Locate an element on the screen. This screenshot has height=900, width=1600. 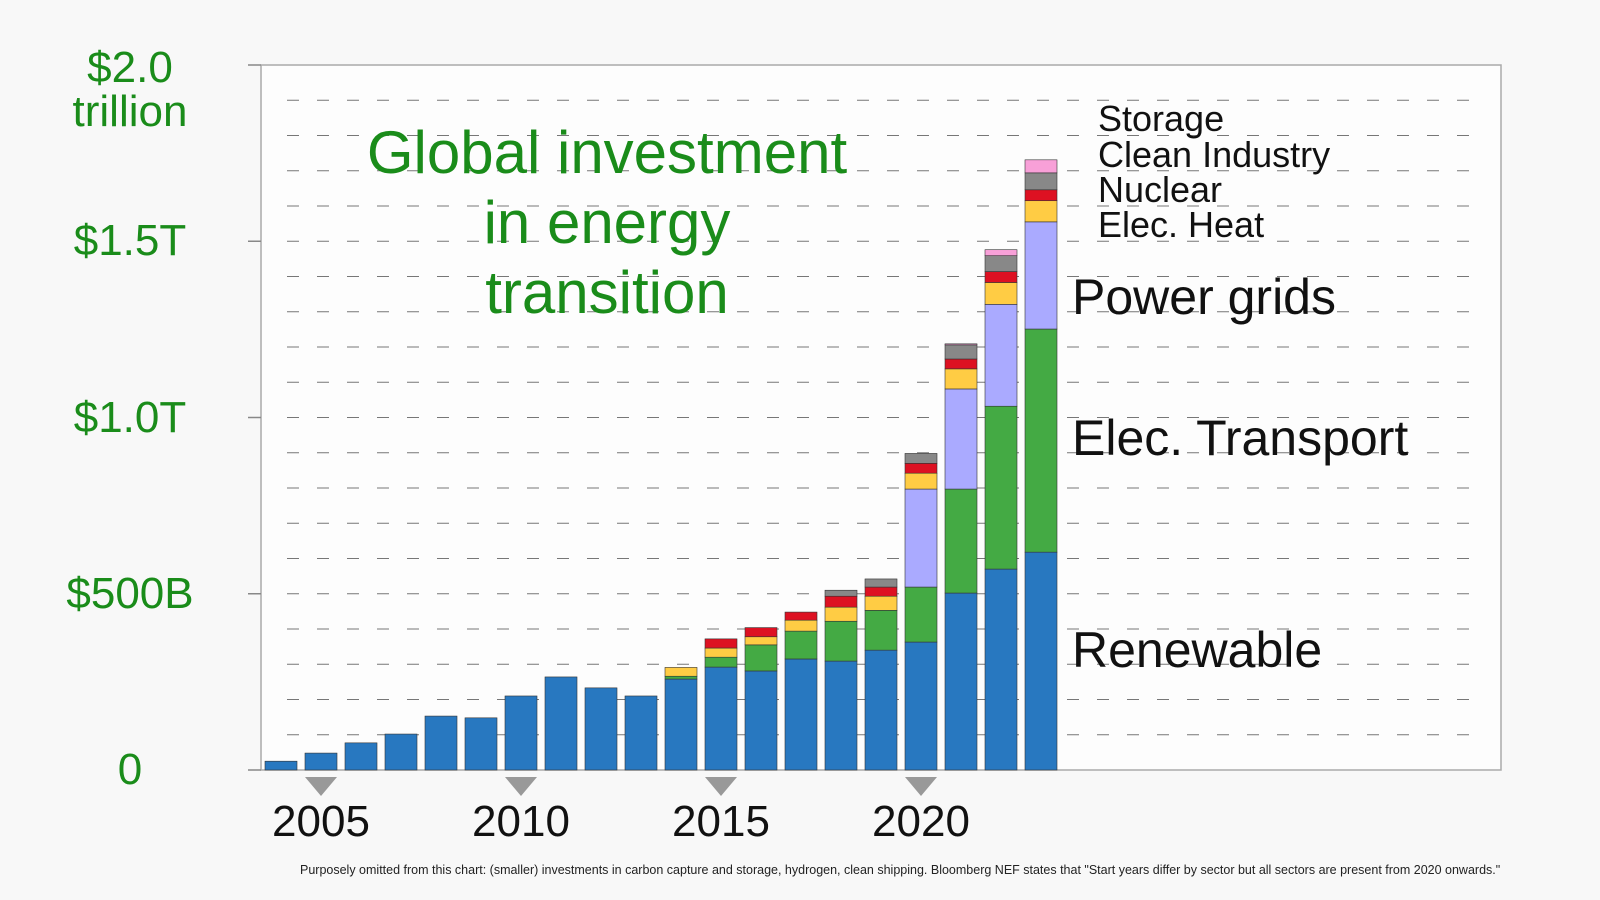
x-tick-label: 2020 is located at coordinates (921, 821).